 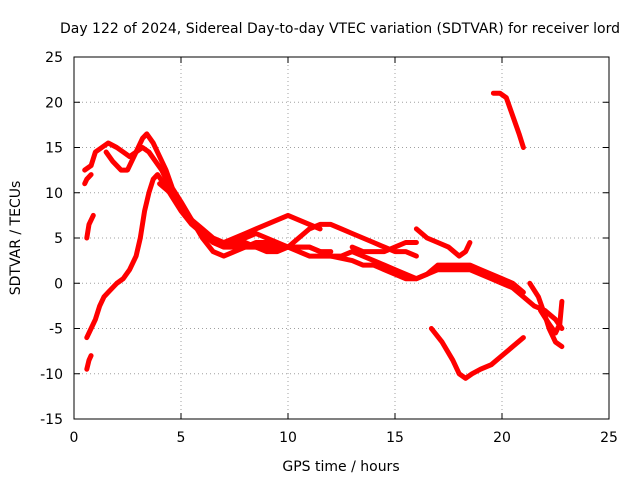 I want to click on series-line-track-j, so click(x=89, y=362).